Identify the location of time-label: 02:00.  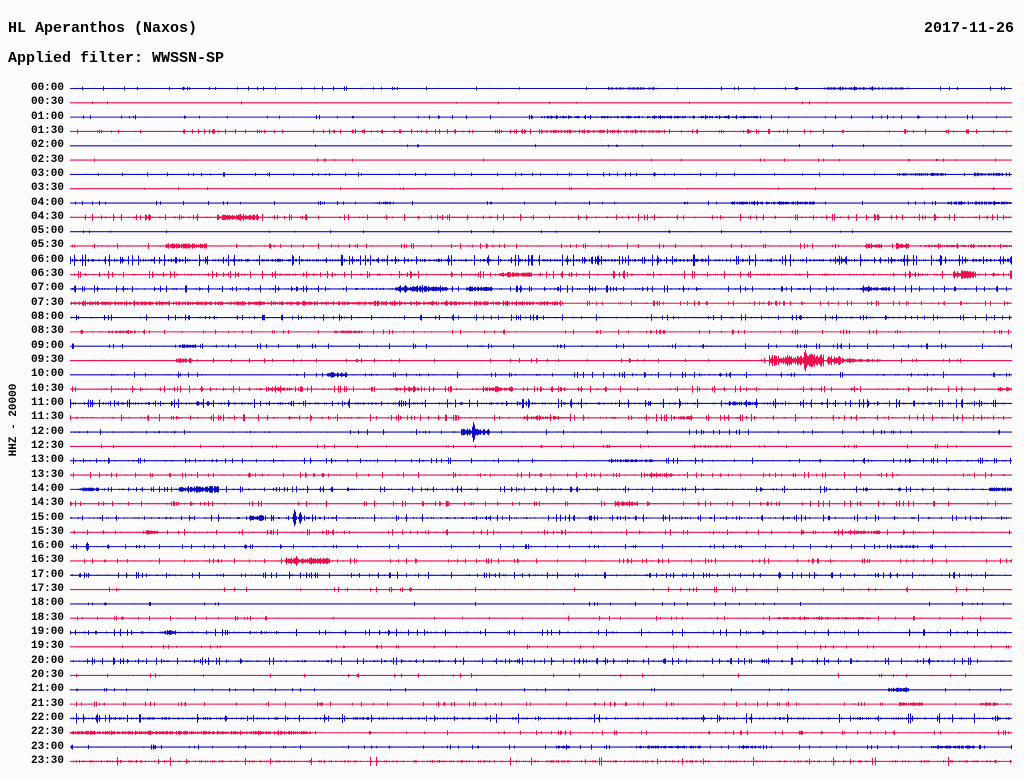
(47, 145).